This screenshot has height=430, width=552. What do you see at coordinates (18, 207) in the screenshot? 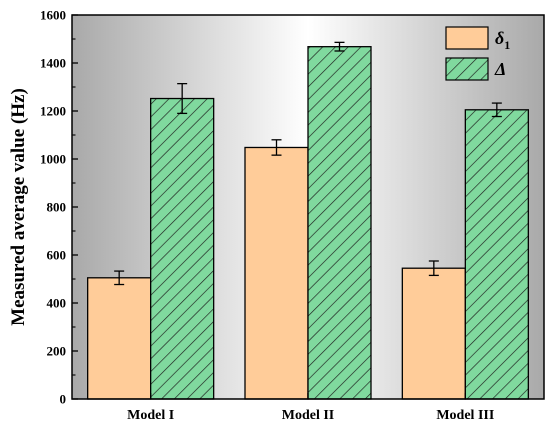
I see `y-axis-title: Measured average value (Hz)` at bounding box center [18, 207].